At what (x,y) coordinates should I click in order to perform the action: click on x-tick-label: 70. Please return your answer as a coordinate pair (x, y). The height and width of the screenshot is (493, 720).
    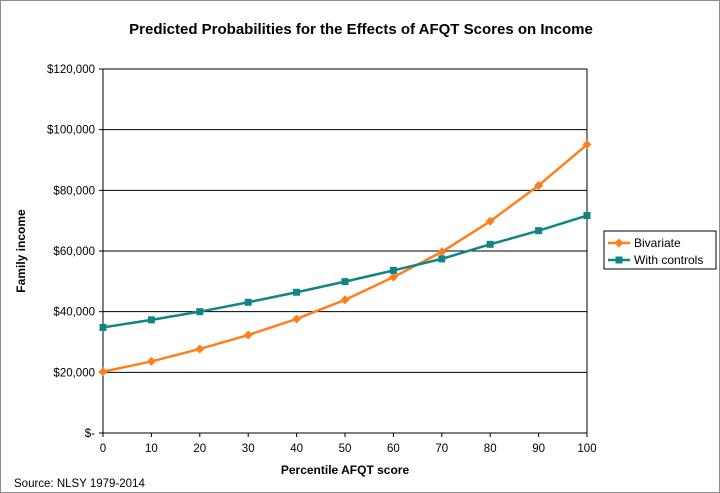
    Looking at the image, I should click on (441, 449).